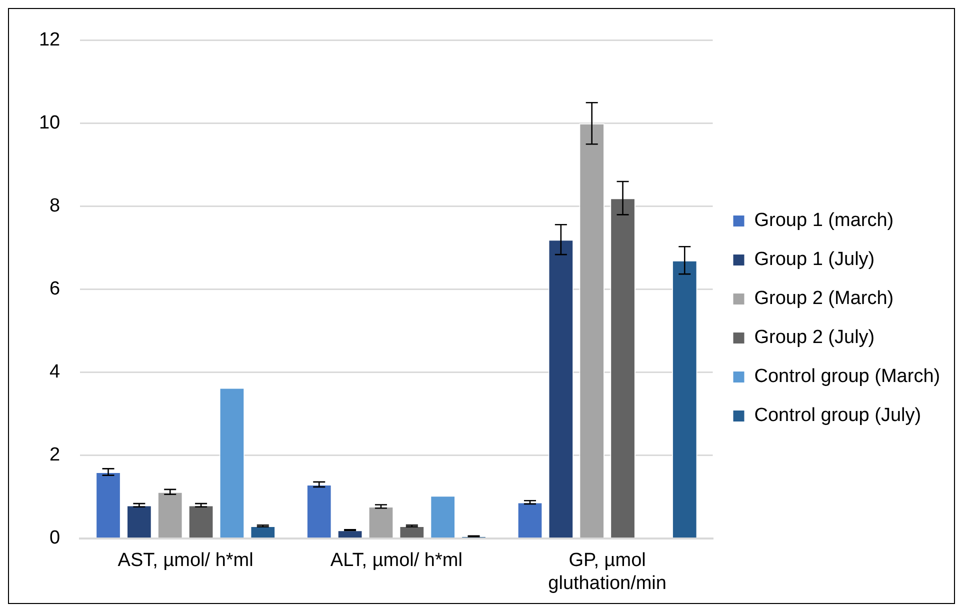 The image size is (963, 612). Describe the element at coordinates (824, 221) in the screenshot. I see `legend-label: Group 1 (march)` at that location.